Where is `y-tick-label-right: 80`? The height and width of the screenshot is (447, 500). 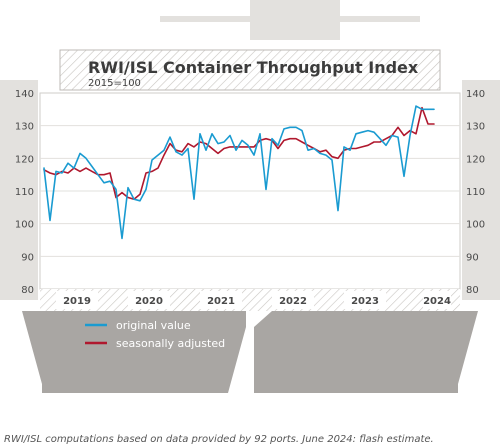
y-tick-label-right: 80 is located at coordinates (472, 290).